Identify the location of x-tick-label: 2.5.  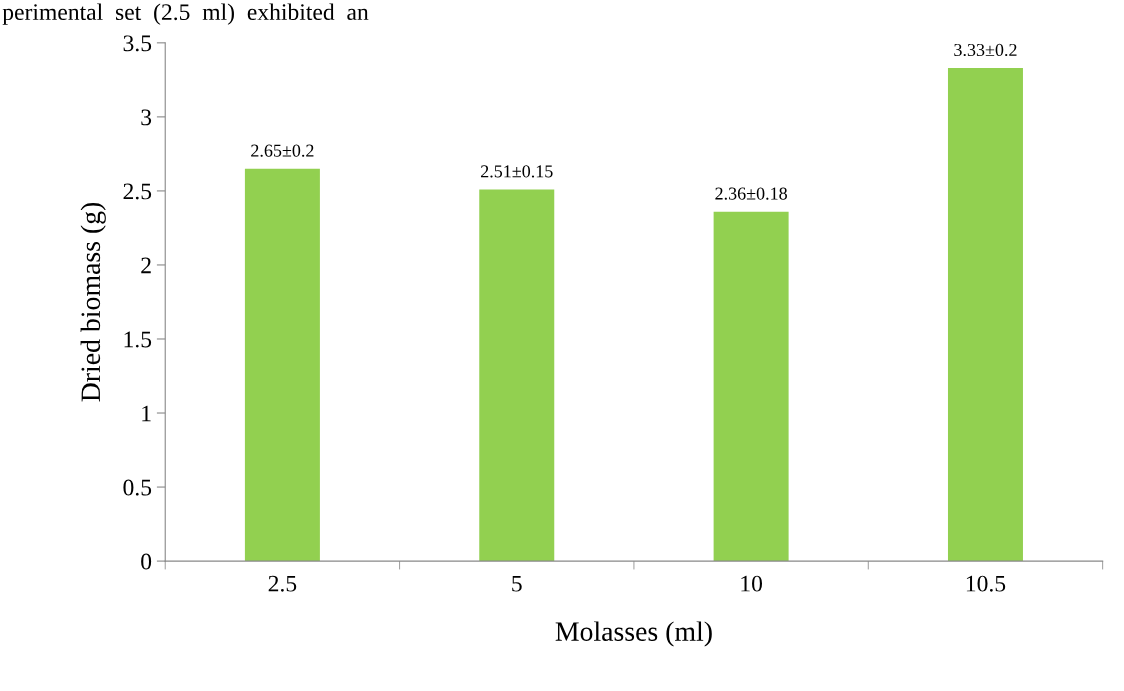
(282, 583).